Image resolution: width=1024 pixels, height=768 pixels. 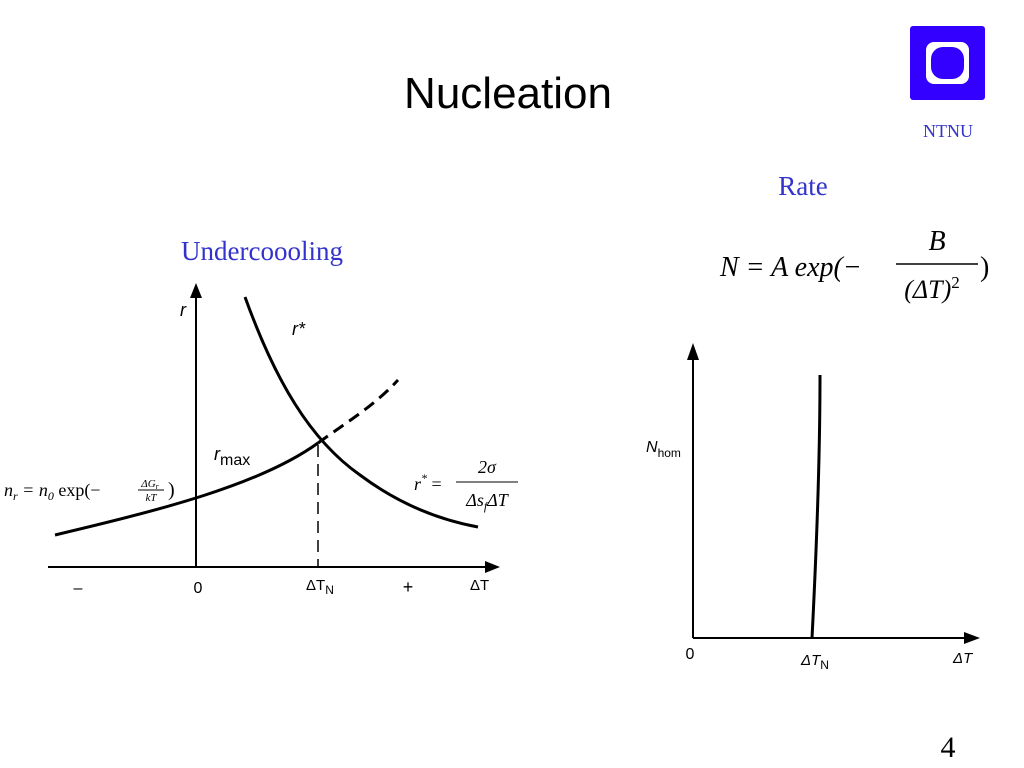 What do you see at coordinates (358, 411) in the screenshot?
I see `curve-rmax-dashed` at bounding box center [358, 411].